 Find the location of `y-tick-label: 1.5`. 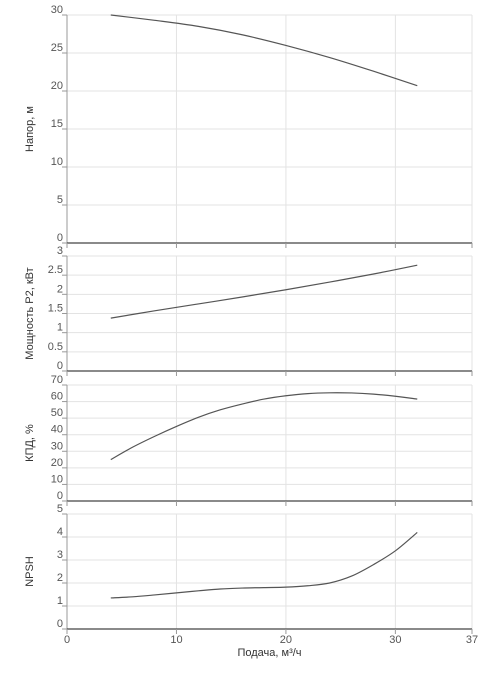

y-tick-label: 1.5 is located at coordinates (55, 309).